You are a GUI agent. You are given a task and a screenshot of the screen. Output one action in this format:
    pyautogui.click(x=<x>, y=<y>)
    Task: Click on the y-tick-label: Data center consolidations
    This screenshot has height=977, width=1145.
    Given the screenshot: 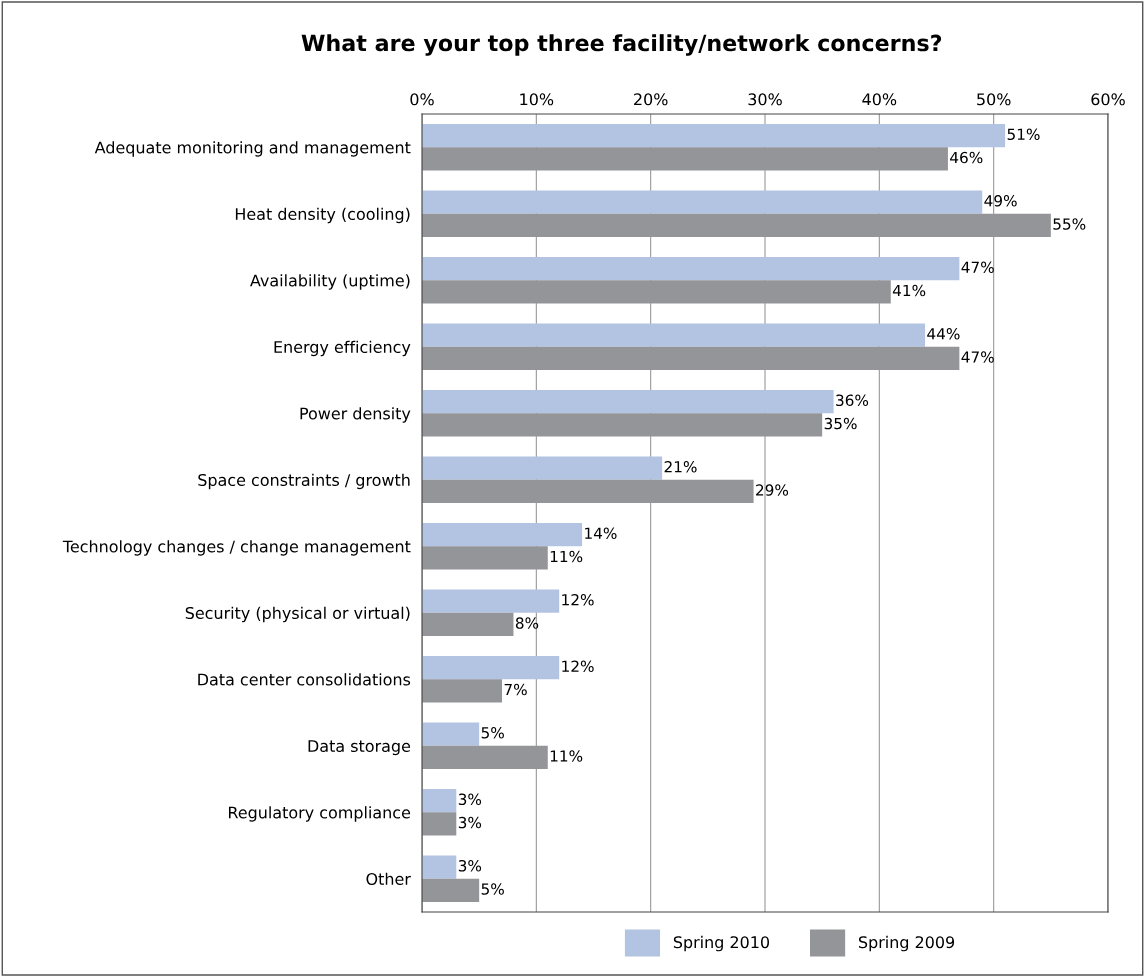 What is the action you would take?
    pyautogui.click(x=304, y=679)
    